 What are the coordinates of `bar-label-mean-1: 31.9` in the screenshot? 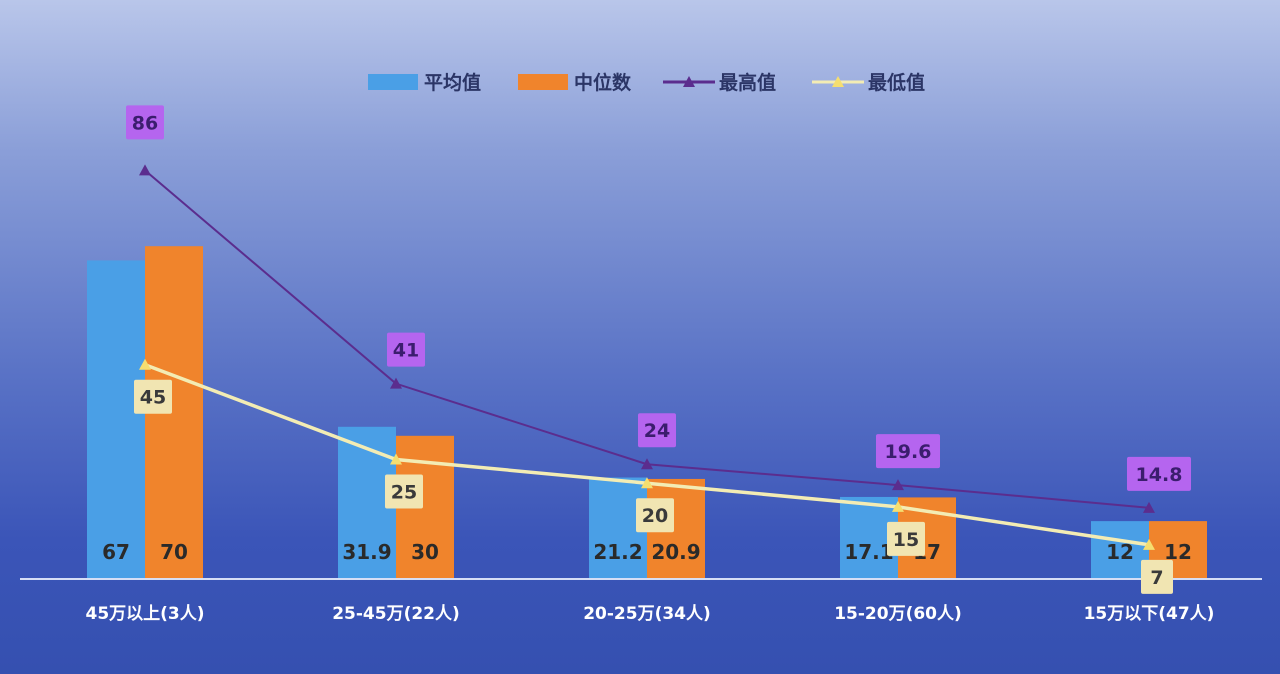 It's located at (366, 552).